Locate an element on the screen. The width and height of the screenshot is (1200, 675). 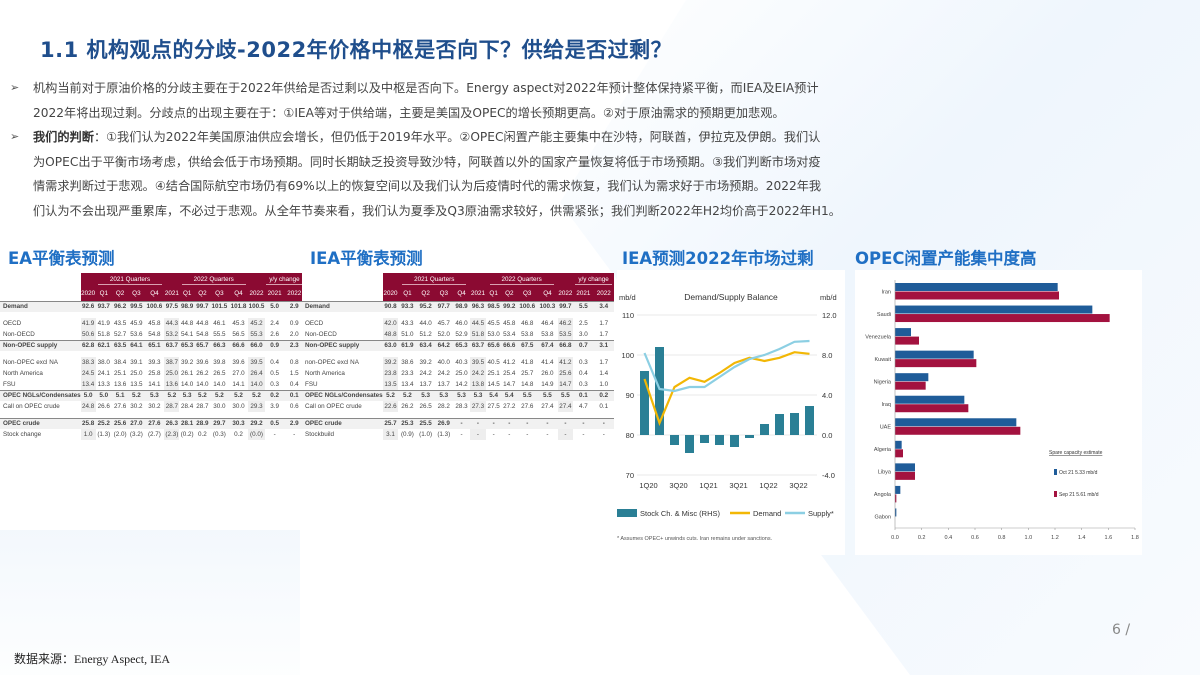
table-cell: 1.4 is located at coordinates (604, 373).